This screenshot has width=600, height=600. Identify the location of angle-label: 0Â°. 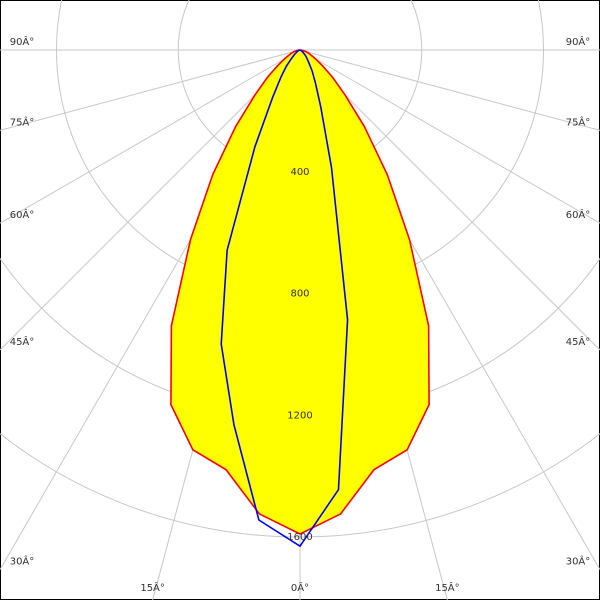
(300, 587).